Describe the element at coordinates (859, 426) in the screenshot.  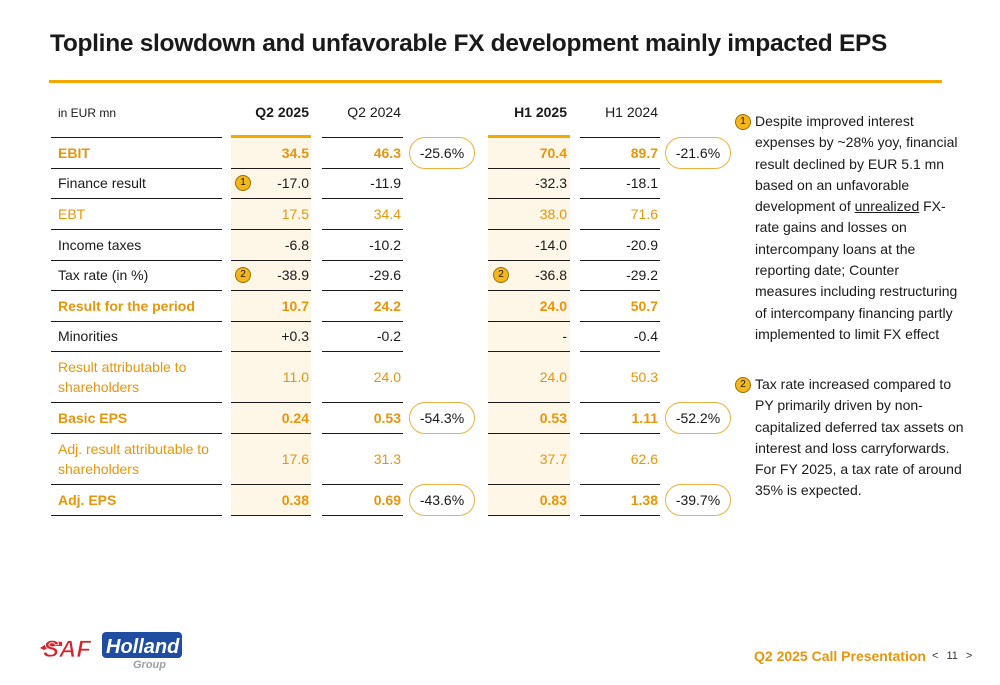
I see `note-2-line: capitalized deferred tax assets on` at that location.